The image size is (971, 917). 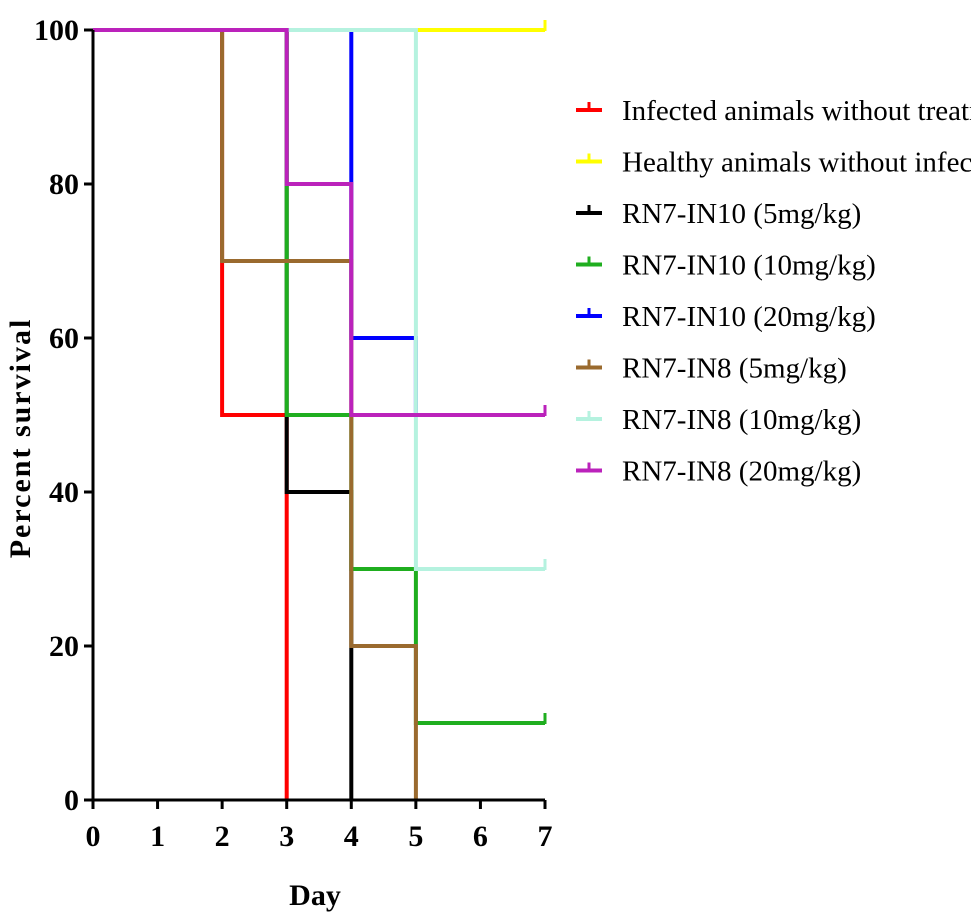 What do you see at coordinates (480, 836) in the screenshot?
I see `x-tick-label: 6` at bounding box center [480, 836].